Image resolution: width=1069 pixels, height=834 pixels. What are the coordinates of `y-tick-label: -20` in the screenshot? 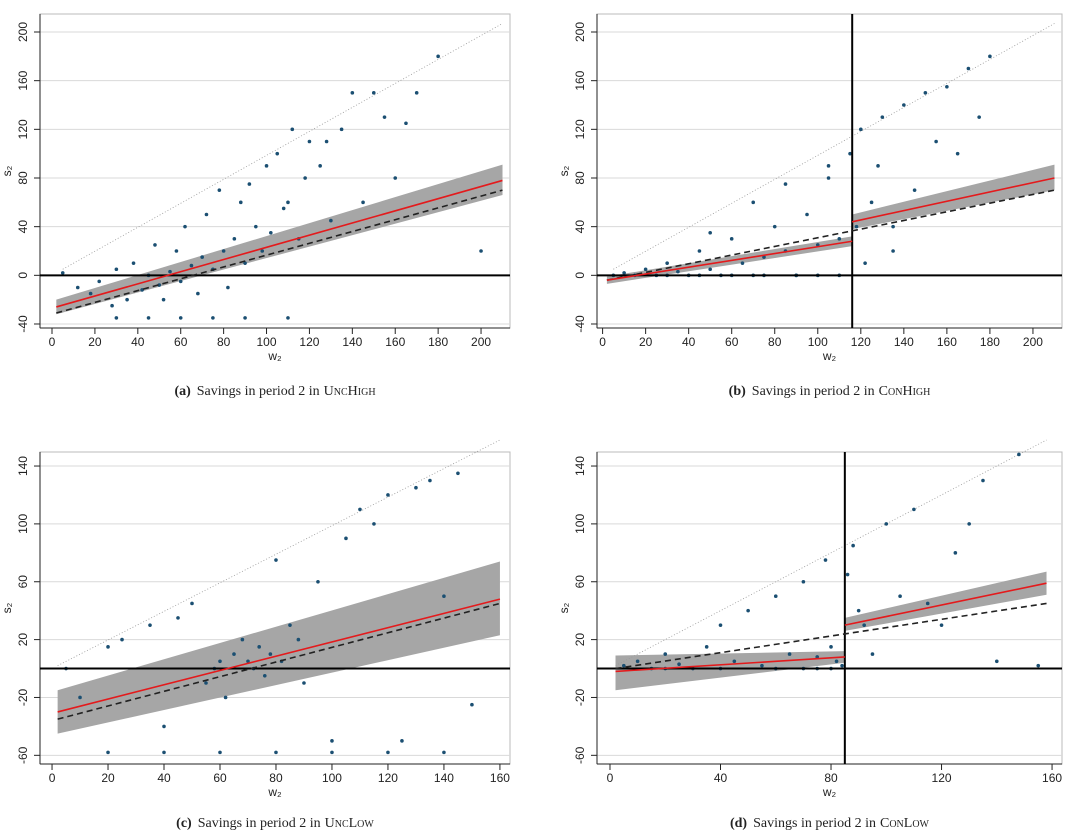 It's located at (23, 697).